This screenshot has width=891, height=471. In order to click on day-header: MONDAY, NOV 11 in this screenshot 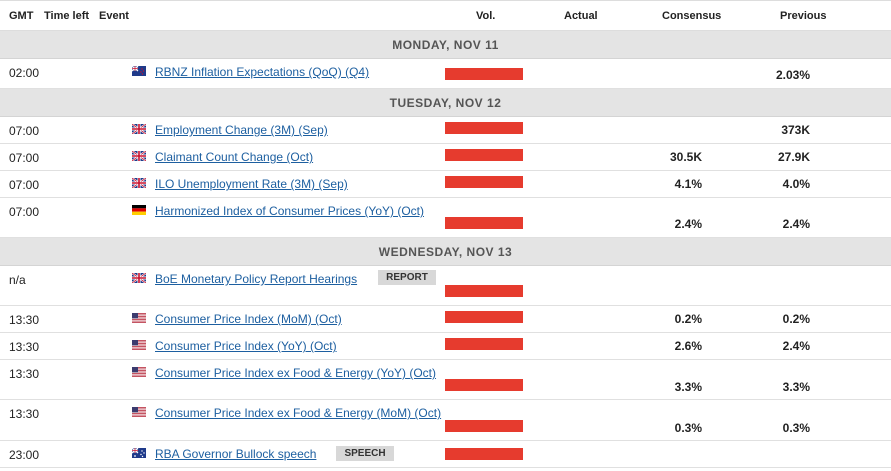, I will do `click(445, 45)`.